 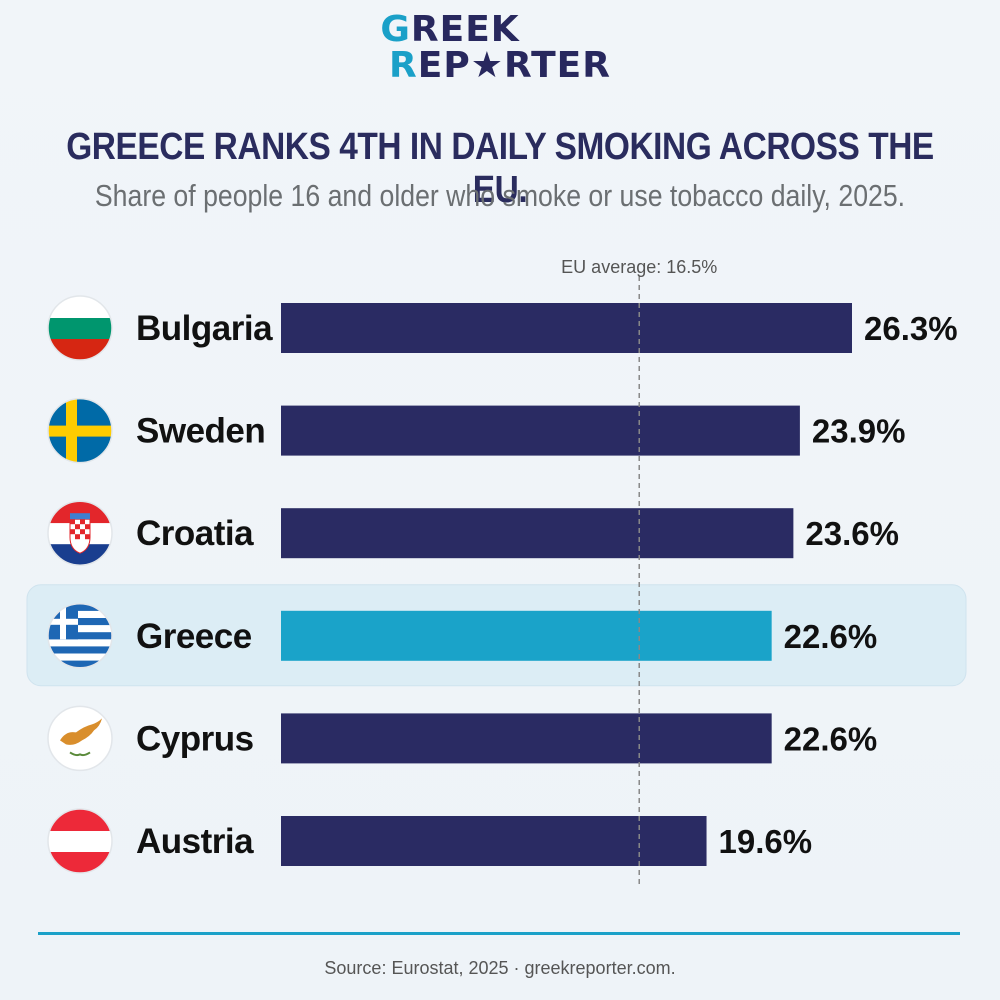 I want to click on sweden-flag-icon, so click(x=80, y=430).